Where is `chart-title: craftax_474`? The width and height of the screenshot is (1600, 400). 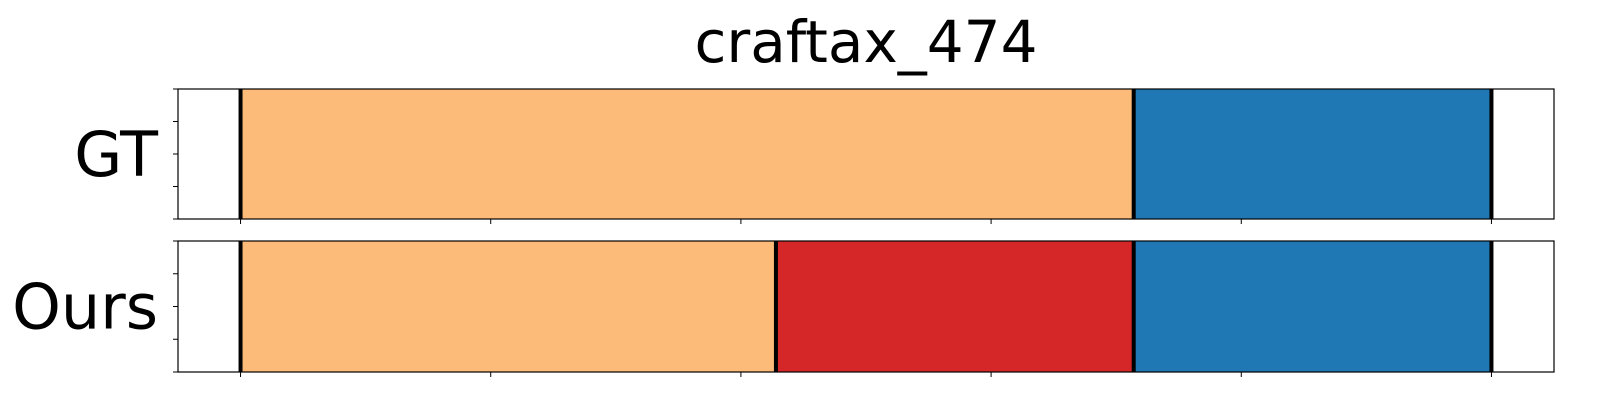 chart-title: craftax_474 is located at coordinates (866, 42).